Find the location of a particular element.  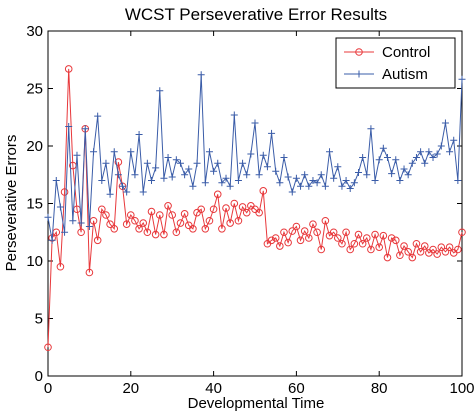

x-tick-label: 60 is located at coordinates (296, 388).